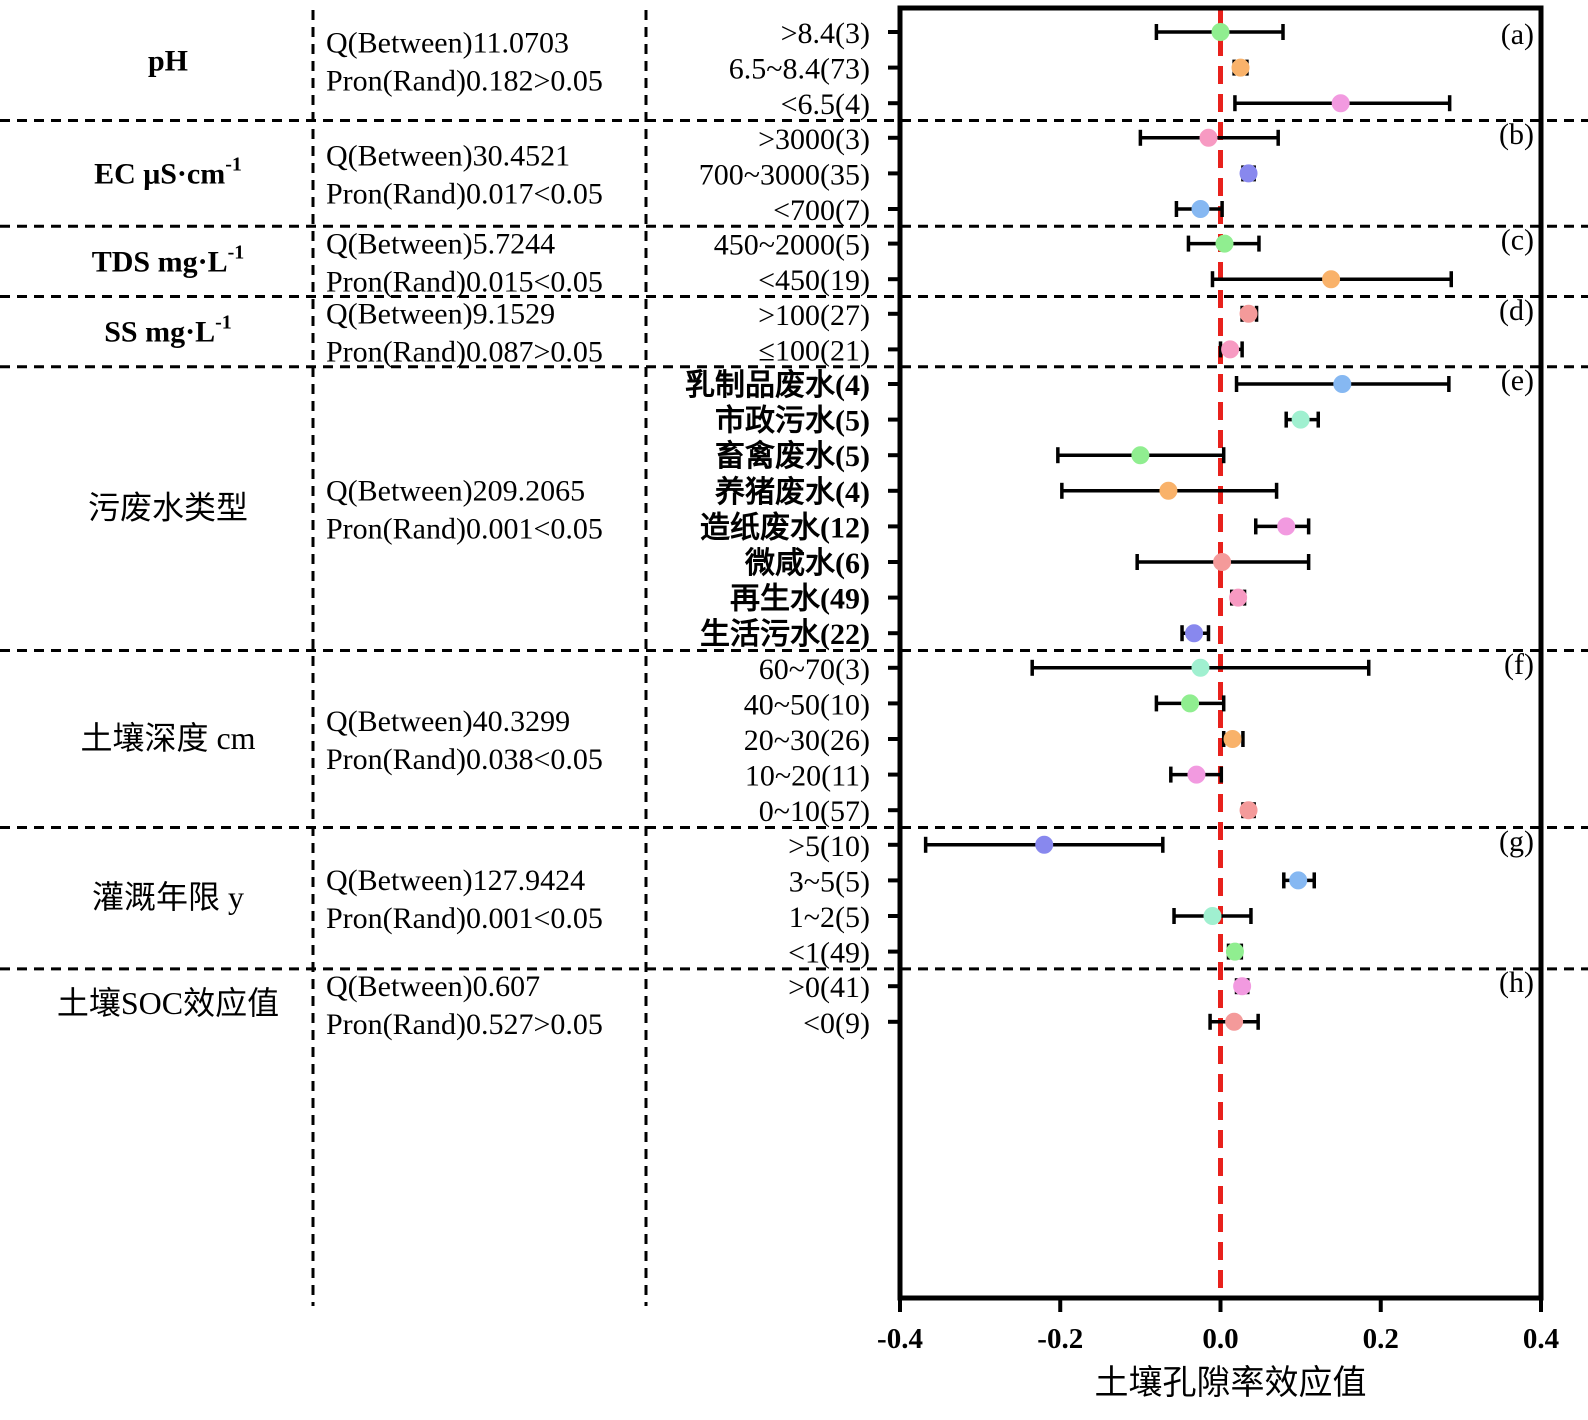 The width and height of the screenshot is (1588, 1420). Describe the element at coordinates (792, 421) in the screenshot. I see `category-label: 市政污水(5)` at that location.